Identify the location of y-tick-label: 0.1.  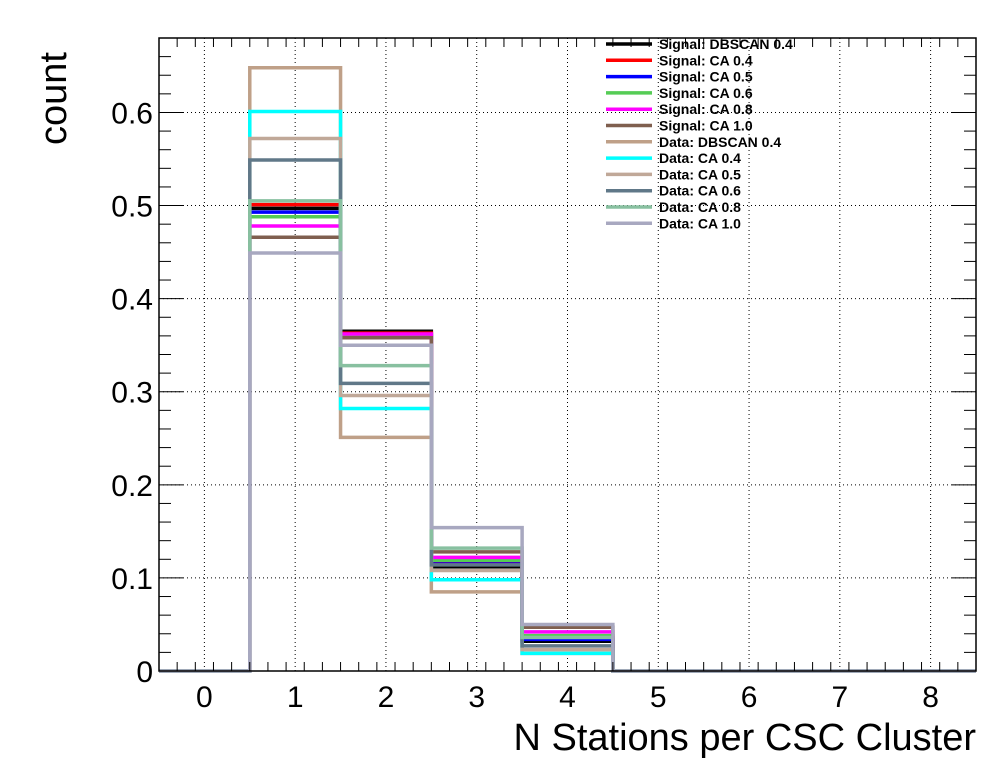
(132, 579).